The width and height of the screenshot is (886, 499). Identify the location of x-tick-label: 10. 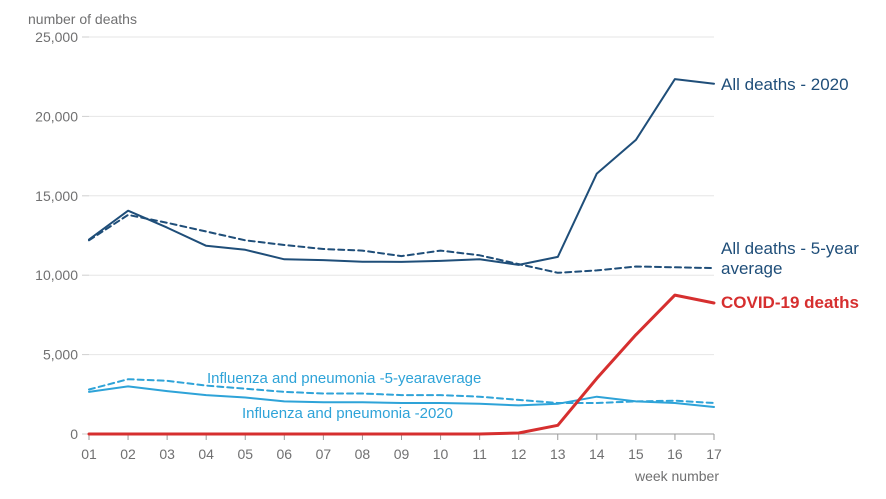
(441, 454).